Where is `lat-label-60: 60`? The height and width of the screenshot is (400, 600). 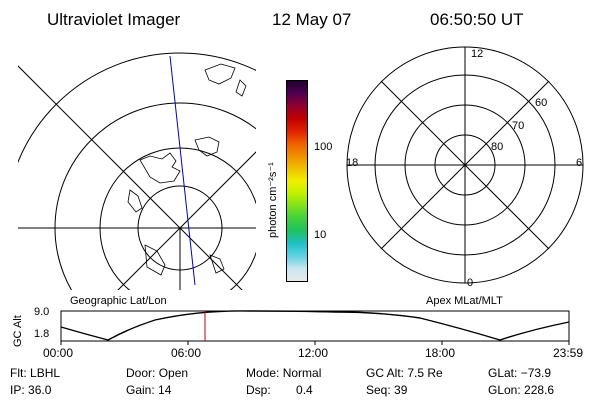
lat-label-60: 60 is located at coordinates (541, 103).